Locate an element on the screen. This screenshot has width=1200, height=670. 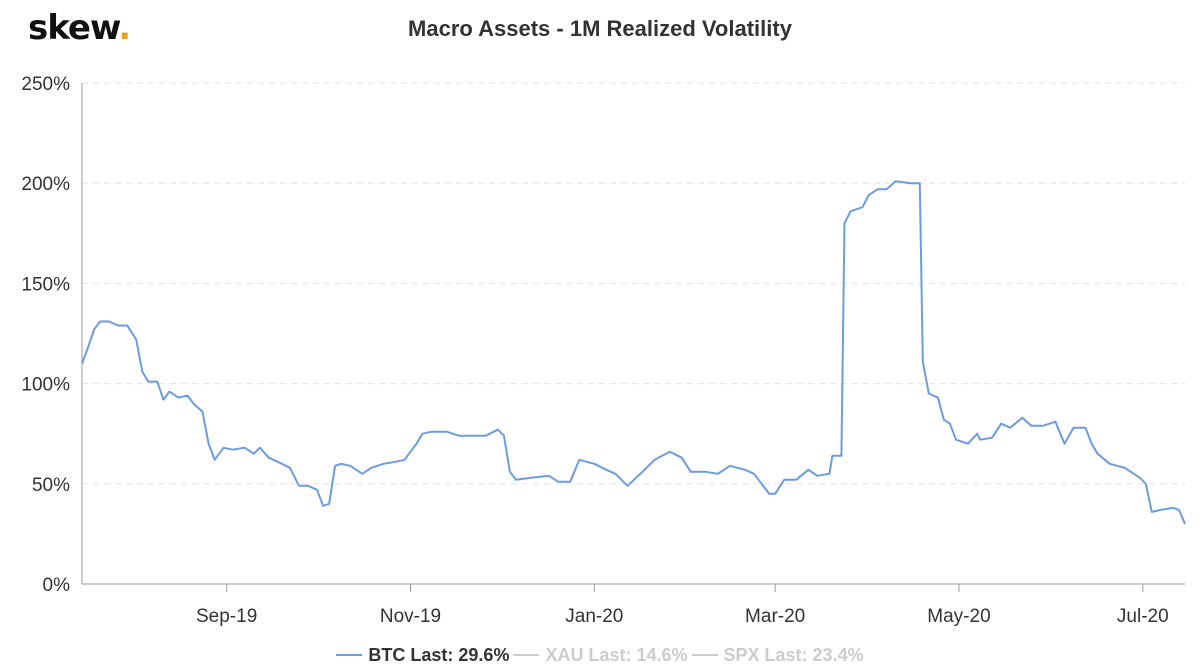
legend-item-spx: SPX Last: 23.4% is located at coordinates (777, 655).